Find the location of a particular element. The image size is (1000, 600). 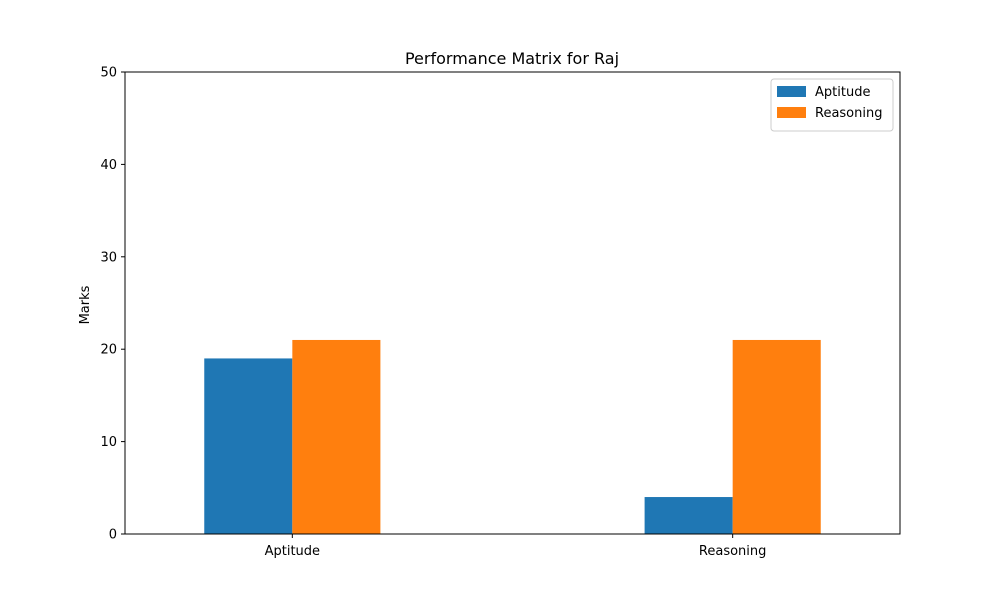

bar-reasoning-aptitude is located at coordinates (336, 437).